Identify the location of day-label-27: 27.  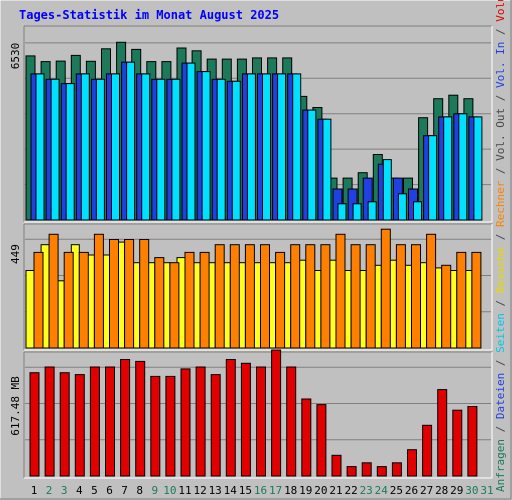
(426, 490).